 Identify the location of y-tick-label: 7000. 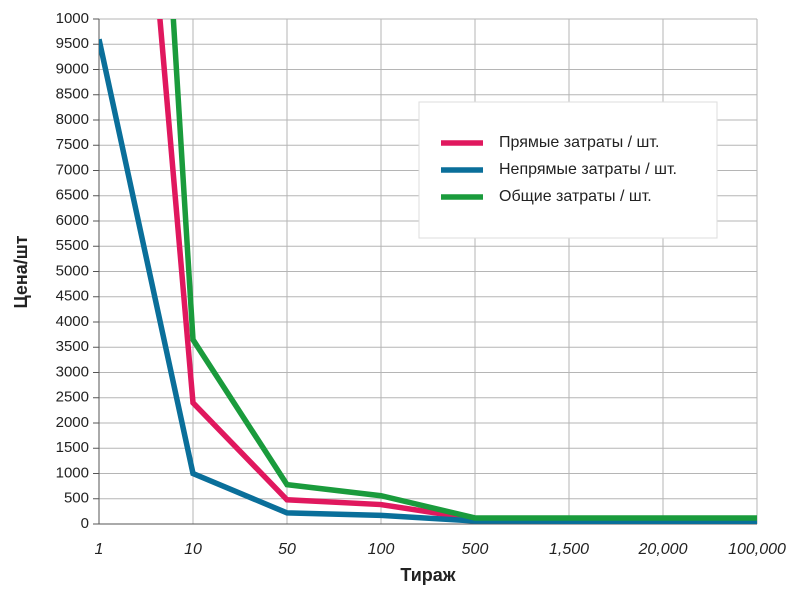
(72, 169).